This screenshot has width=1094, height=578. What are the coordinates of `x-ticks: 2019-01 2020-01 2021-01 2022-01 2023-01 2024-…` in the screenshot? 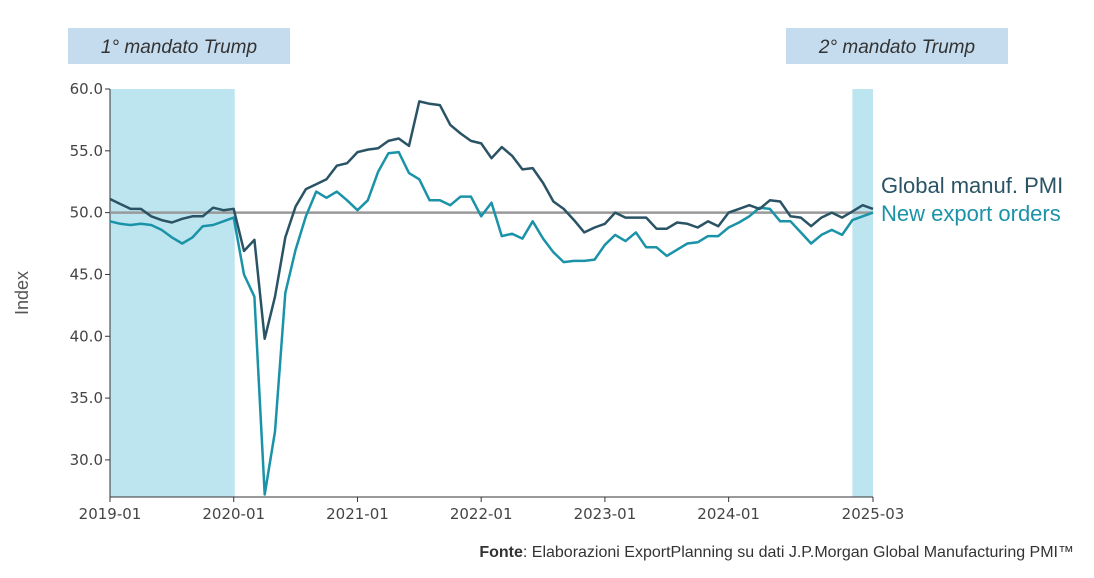 It's located at (492, 510).